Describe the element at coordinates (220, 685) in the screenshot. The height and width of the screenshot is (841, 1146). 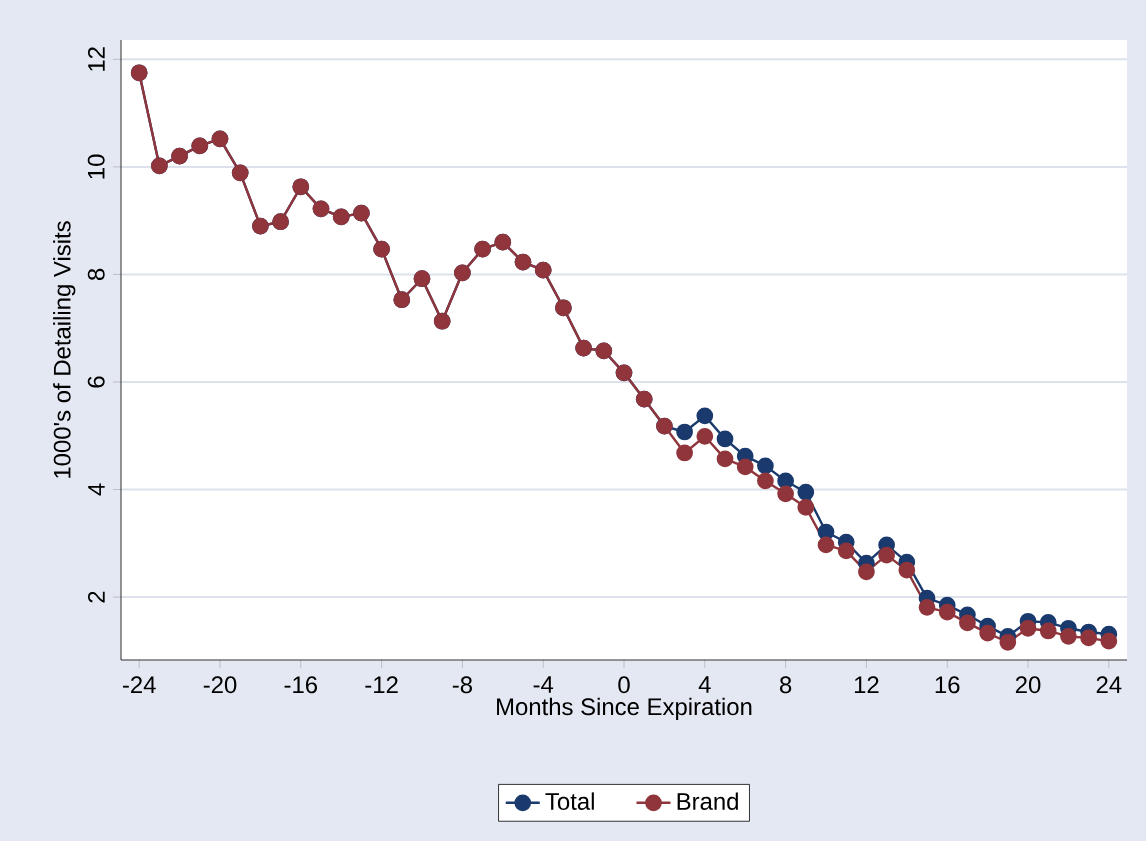
I see `x-tick-label: -20` at that location.